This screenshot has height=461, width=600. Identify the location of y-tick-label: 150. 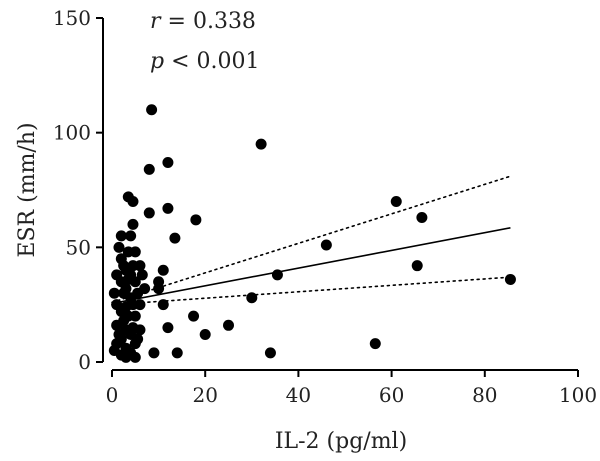
(72, 18).